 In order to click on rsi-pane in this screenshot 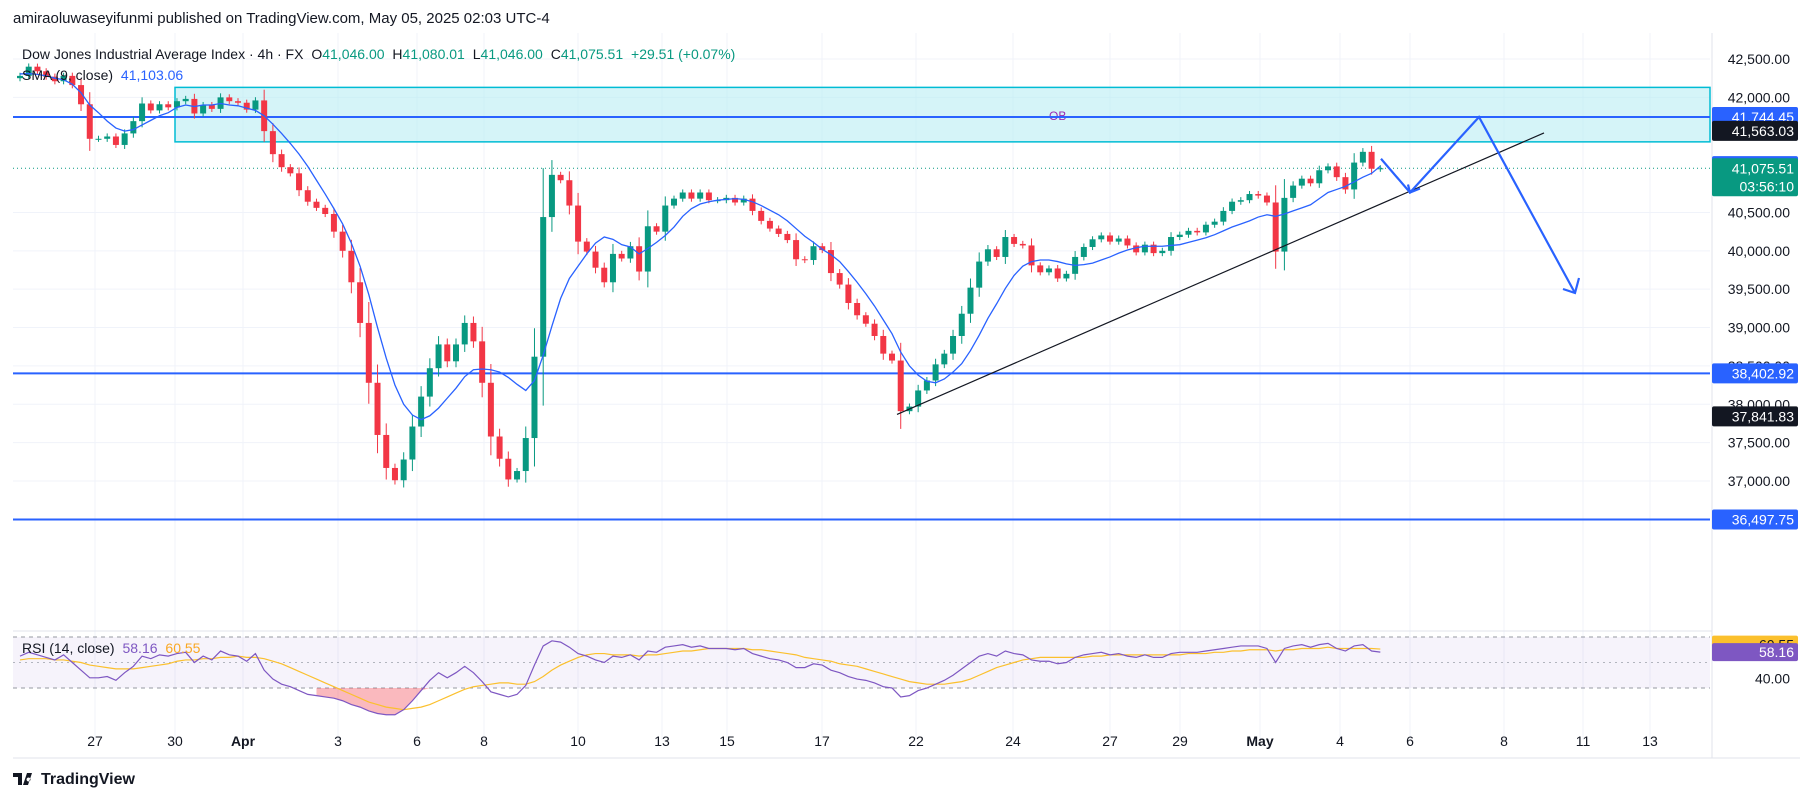, I will do `click(861, 676)`.